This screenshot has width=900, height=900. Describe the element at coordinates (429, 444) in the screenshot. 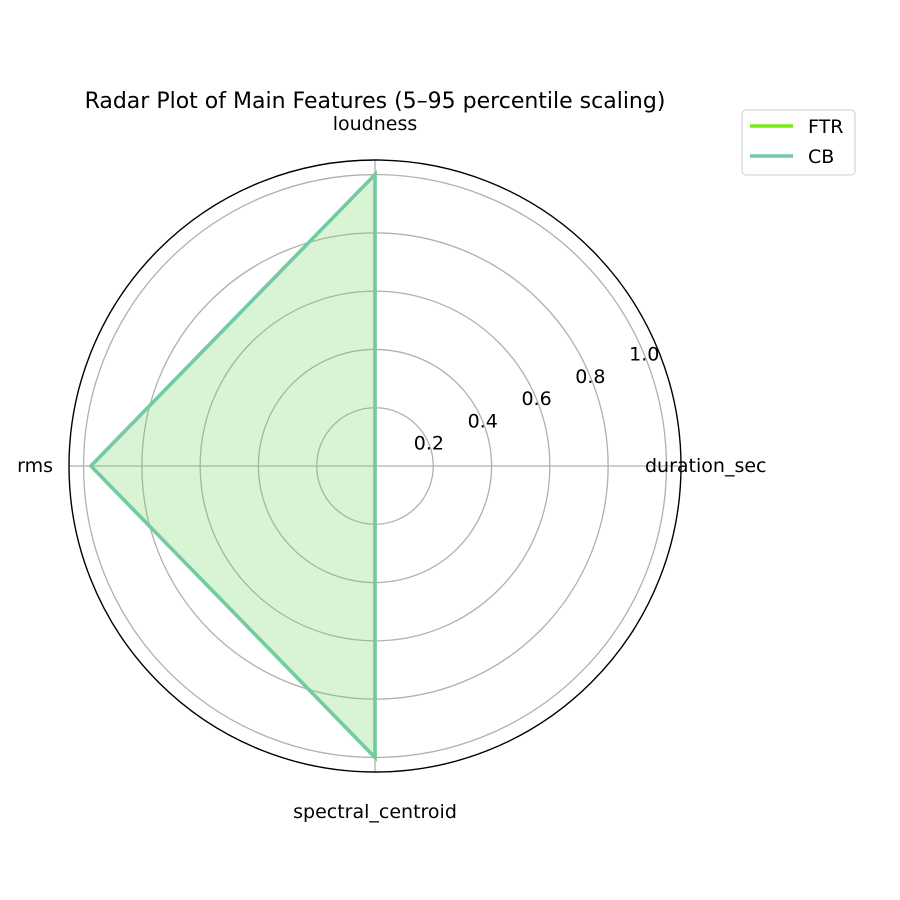

I see `radial-tick-label: 0.2` at that location.